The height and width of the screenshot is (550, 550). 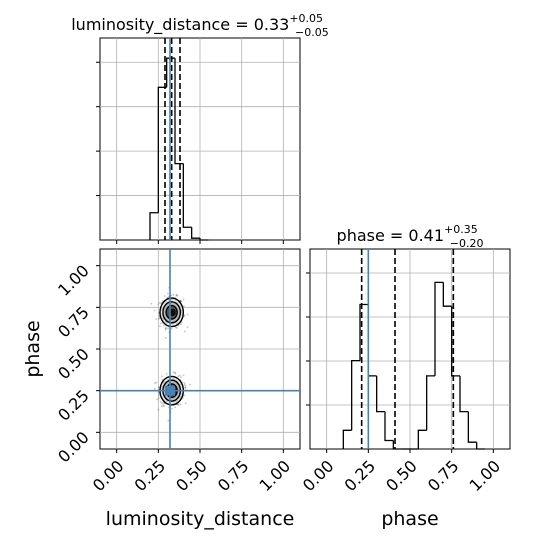 I want to click on joint-y-tick-labels: 0.000.250.500.751.00, so click(x=73, y=363).